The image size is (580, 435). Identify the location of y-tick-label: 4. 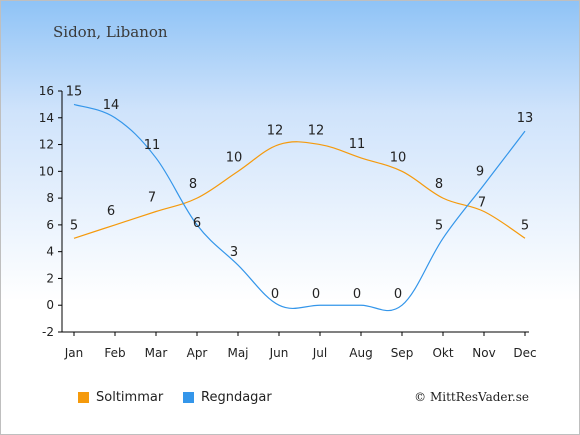
(50, 252).